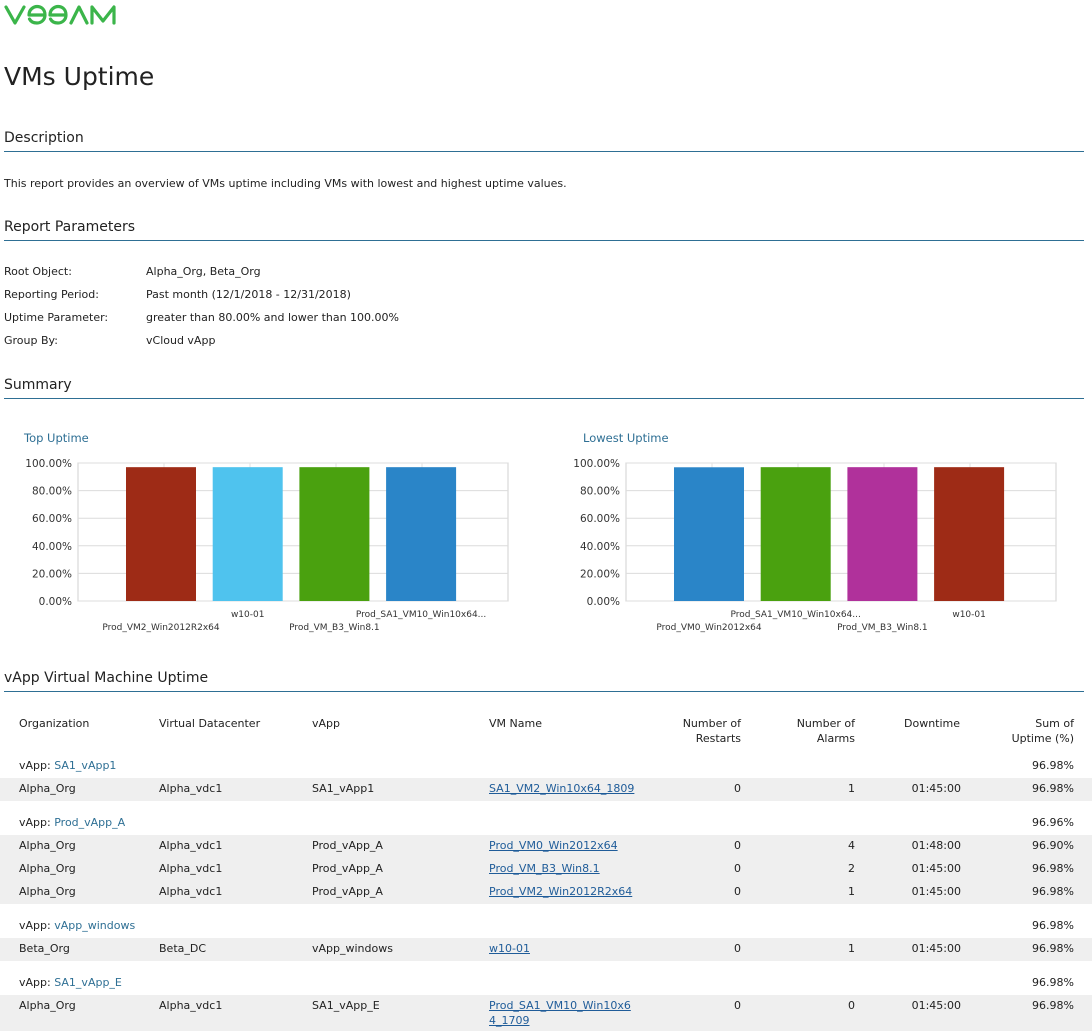 Image resolution: width=1092 pixels, height=1031 pixels. Describe the element at coordinates (51, 294) in the screenshot. I see `param-key: Reporting Period:` at that location.